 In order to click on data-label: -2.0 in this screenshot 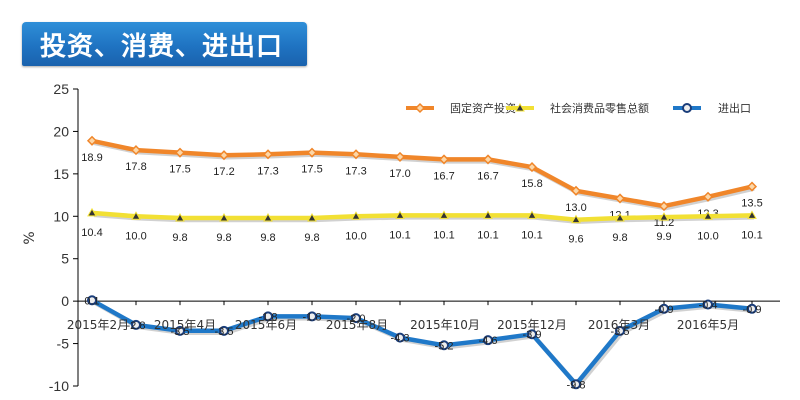, I will do `click(356, 319)`.